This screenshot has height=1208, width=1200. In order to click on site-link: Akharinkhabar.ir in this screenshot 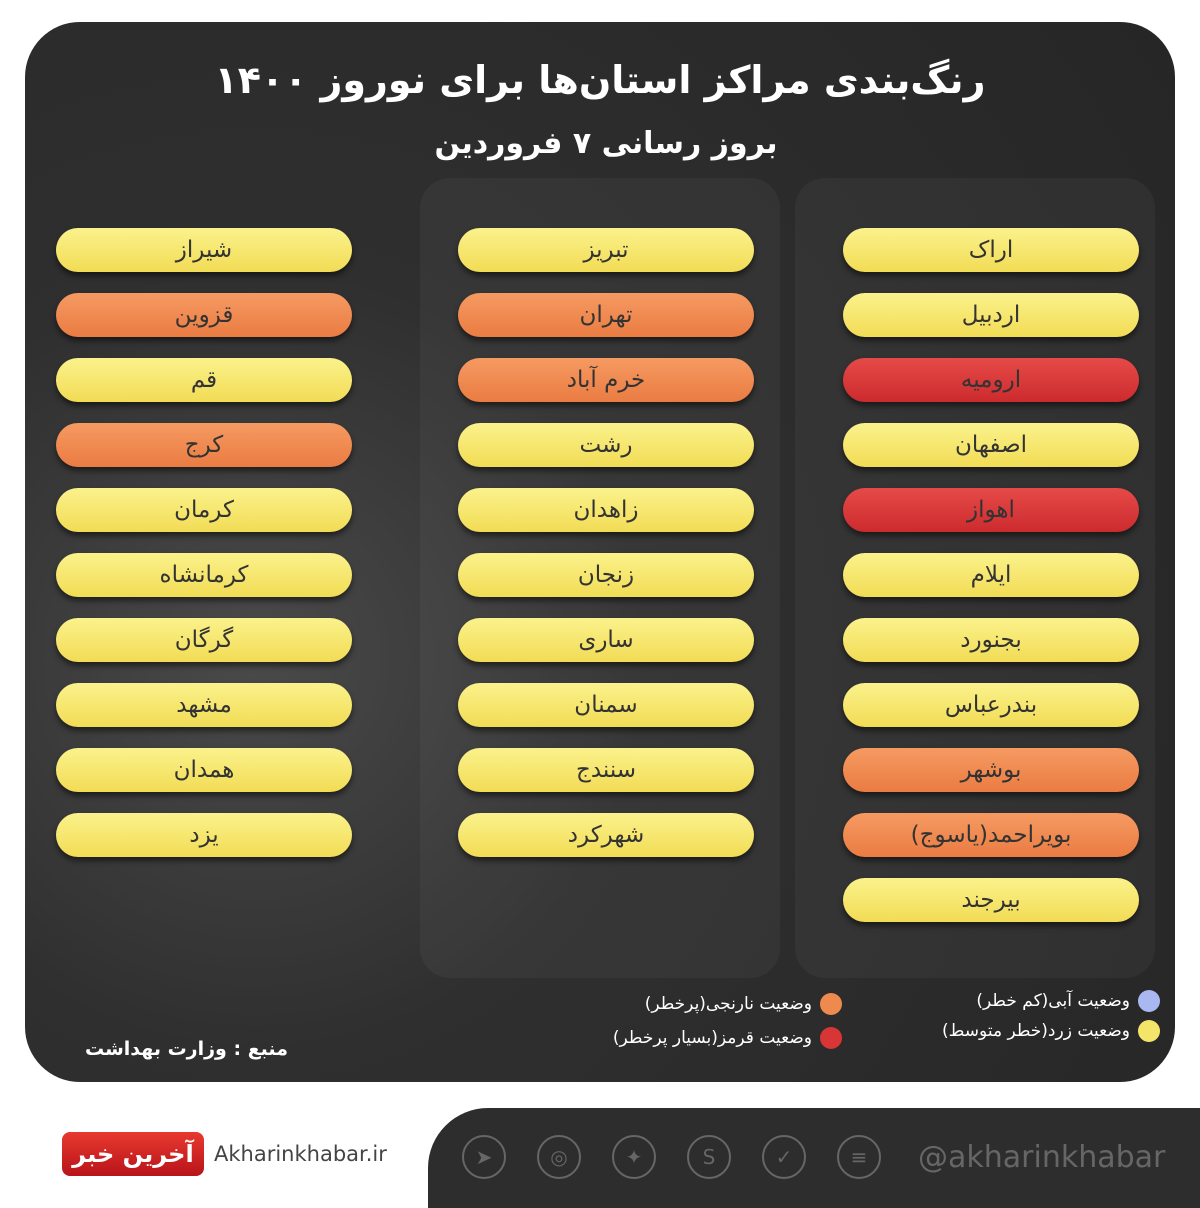, I will do `click(300, 1154)`.